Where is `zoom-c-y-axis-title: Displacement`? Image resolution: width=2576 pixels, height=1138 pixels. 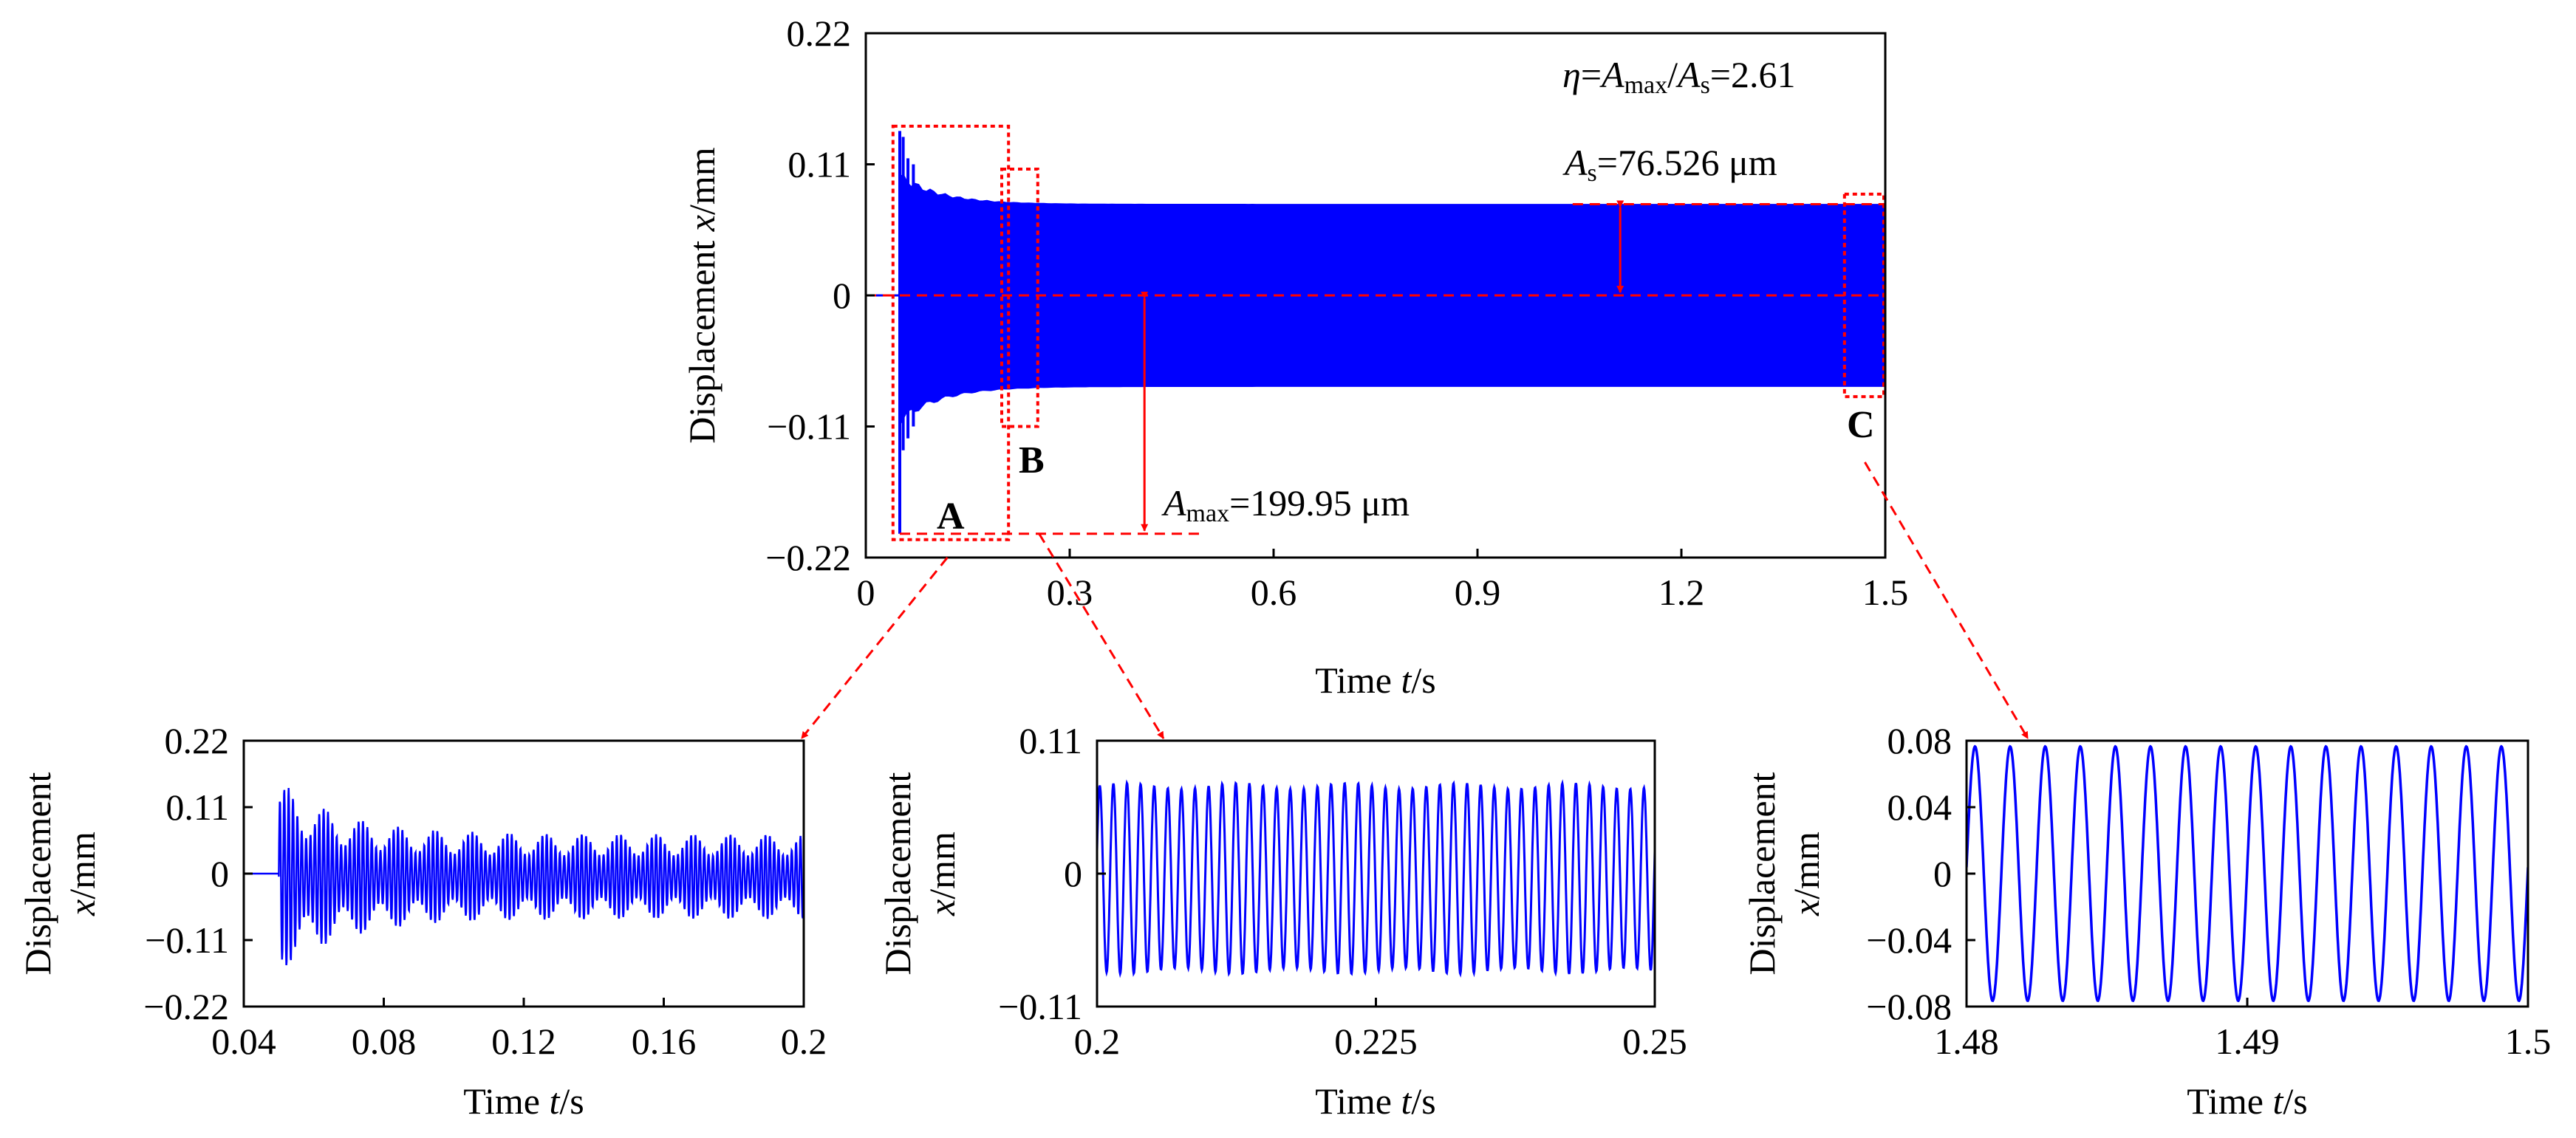
zoom-c-y-axis-title: Displacement is located at coordinates (1762, 873).